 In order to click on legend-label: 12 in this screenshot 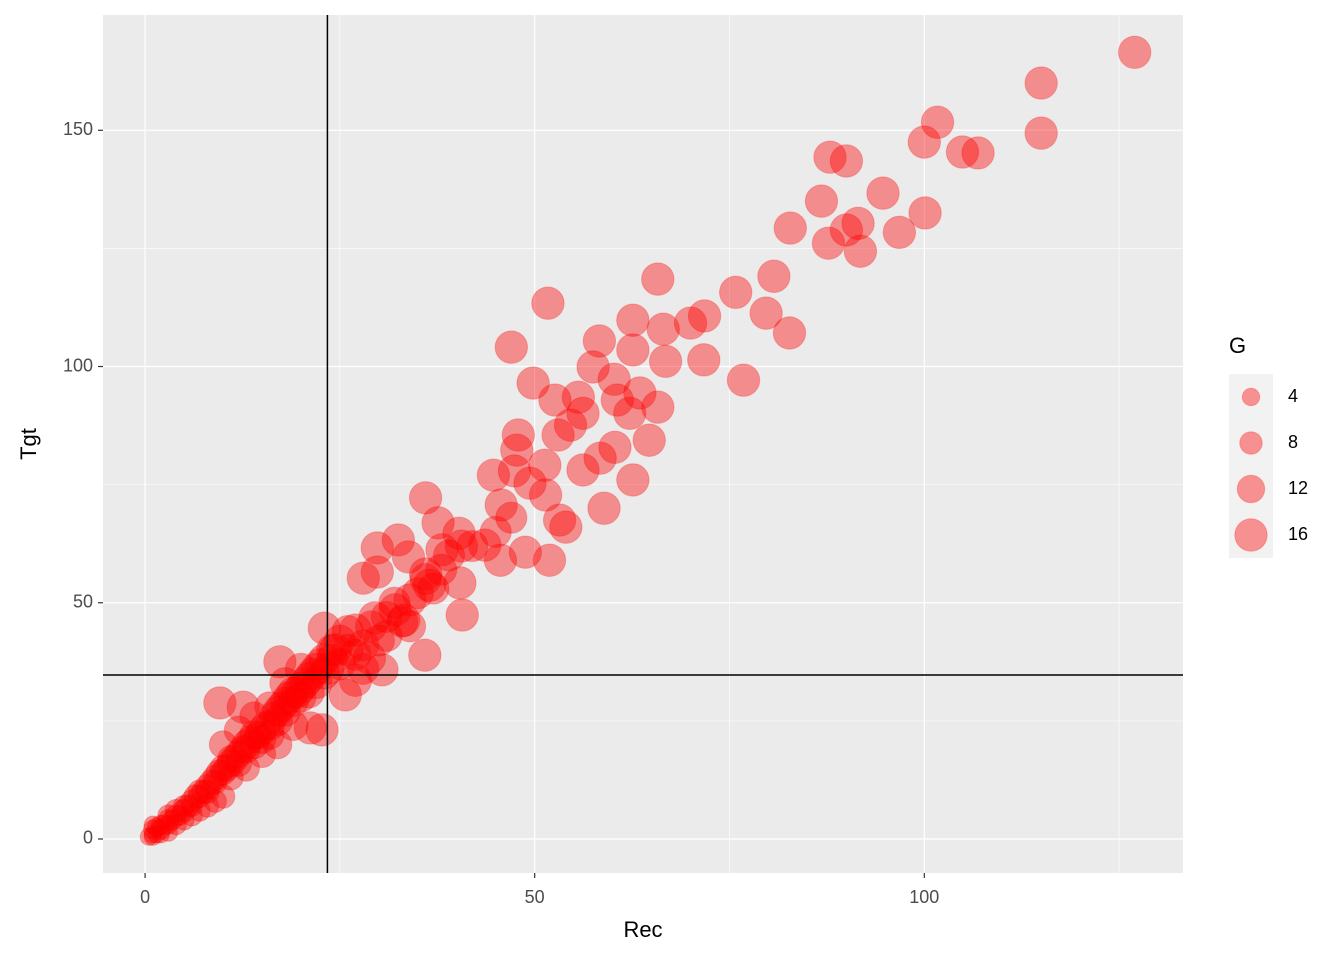, I will do `click(1298, 488)`.